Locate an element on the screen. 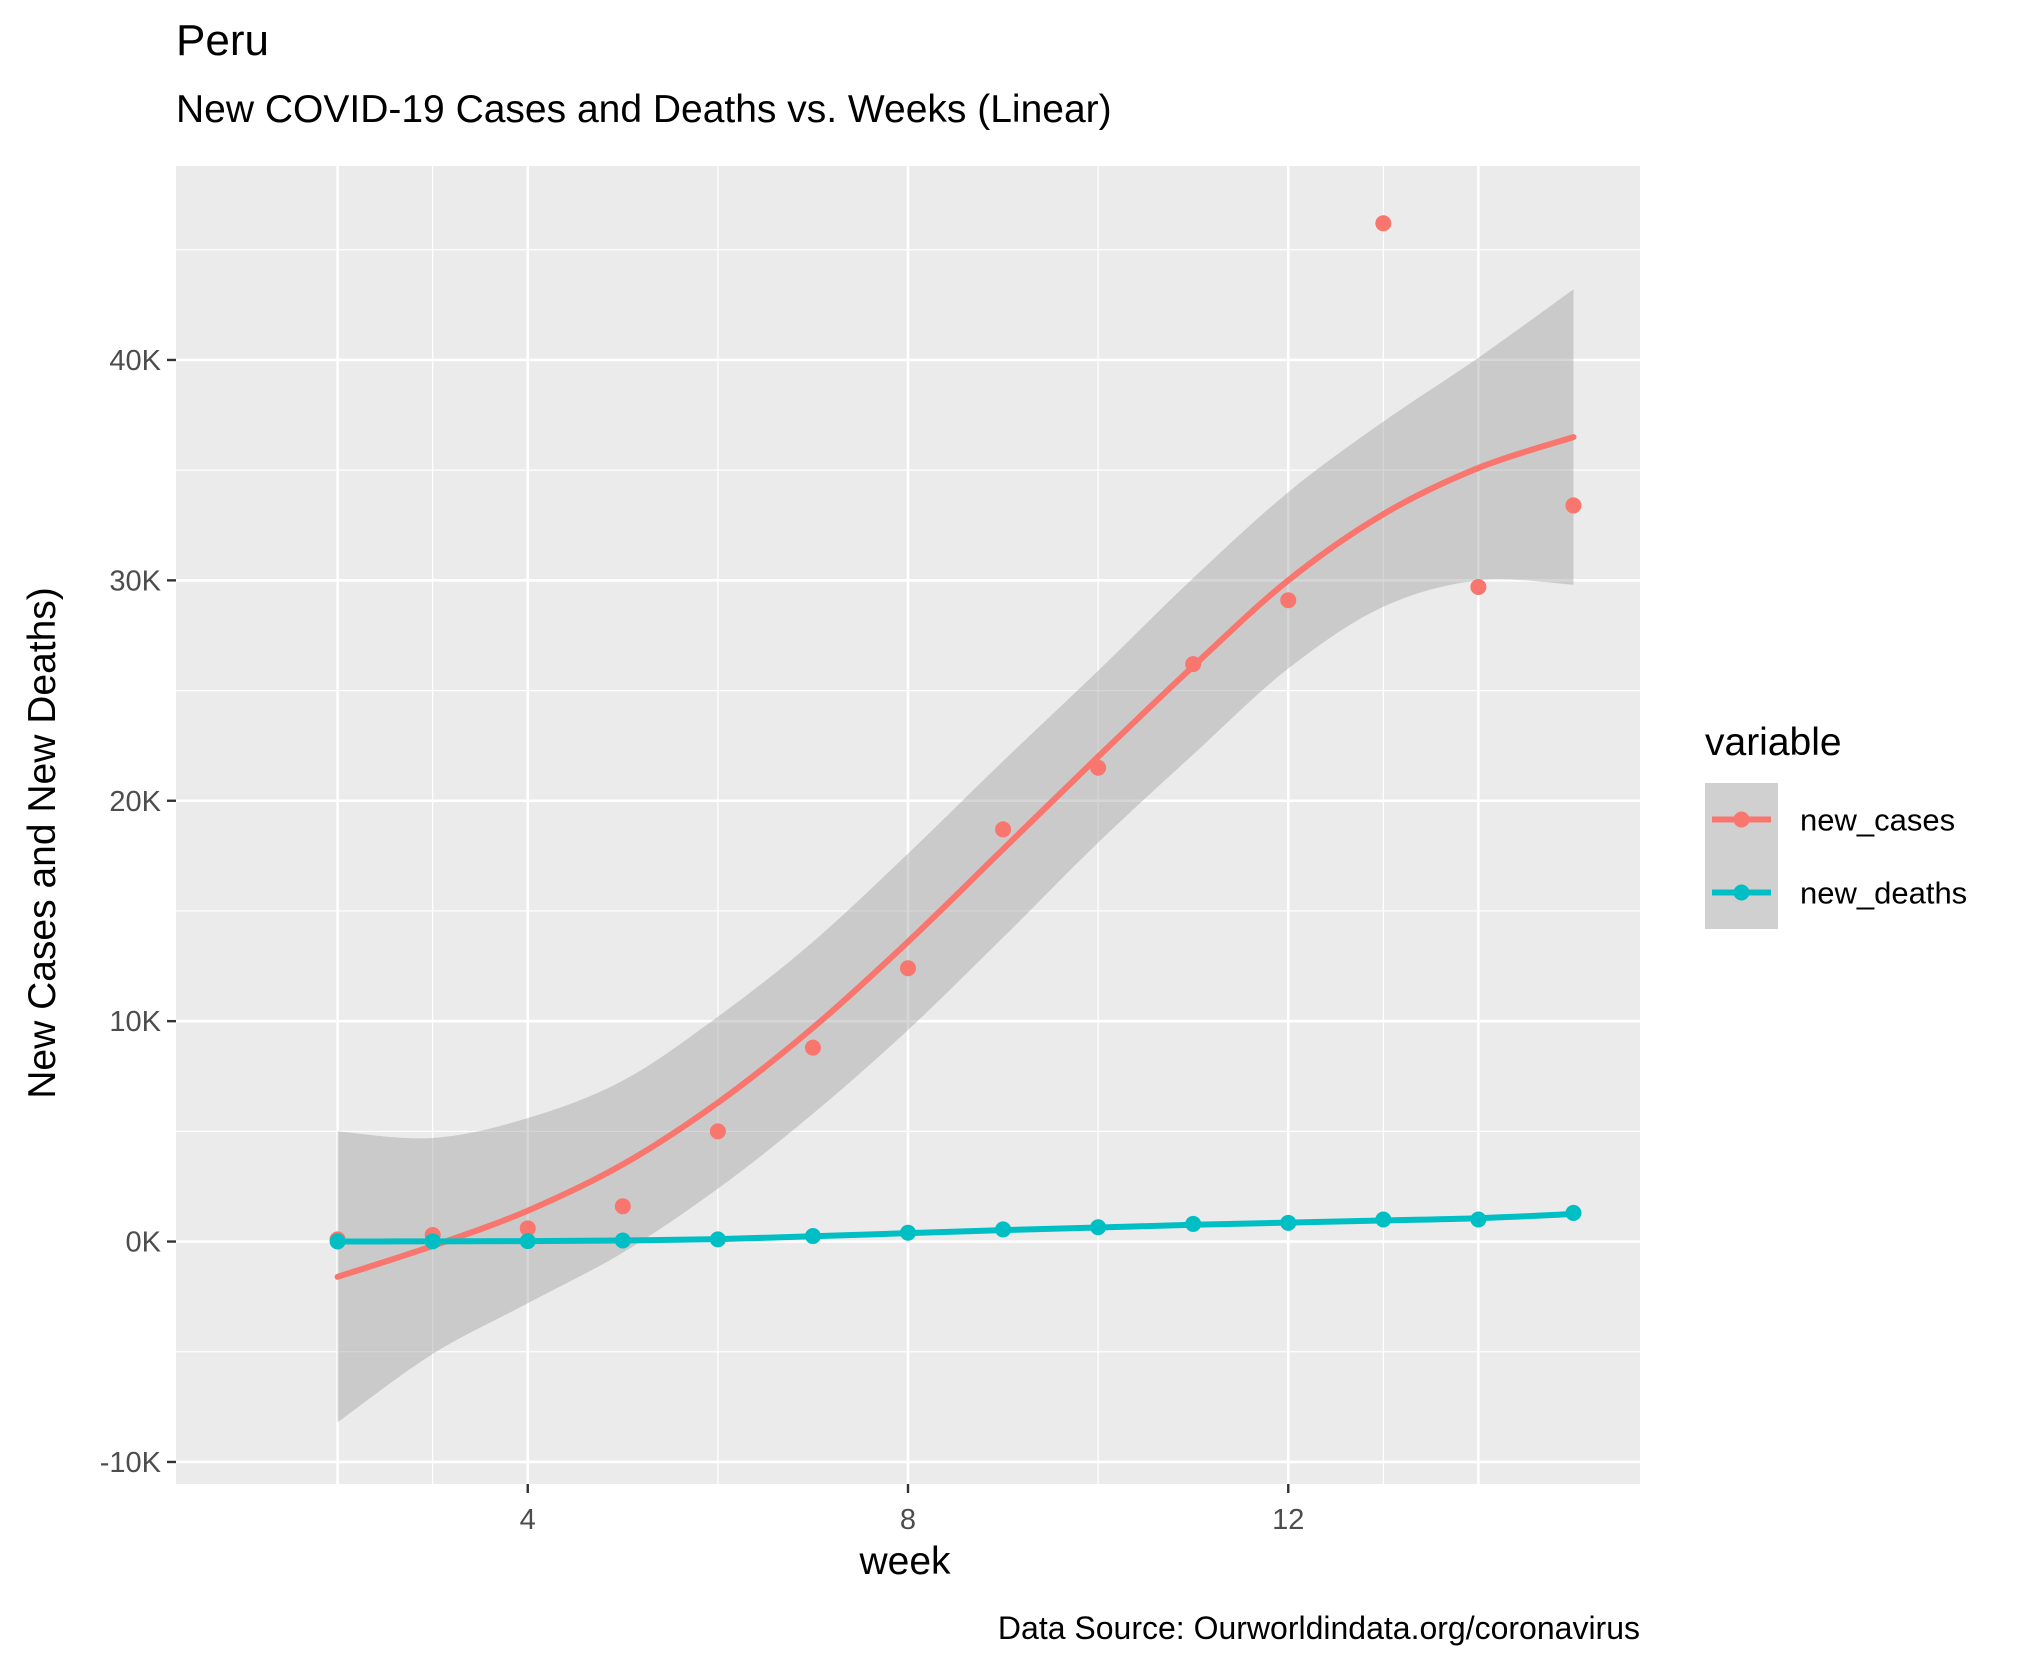 The height and width of the screenshot is (1662, 2025). x-axis-title: week is located at coordinates (904, 1561).